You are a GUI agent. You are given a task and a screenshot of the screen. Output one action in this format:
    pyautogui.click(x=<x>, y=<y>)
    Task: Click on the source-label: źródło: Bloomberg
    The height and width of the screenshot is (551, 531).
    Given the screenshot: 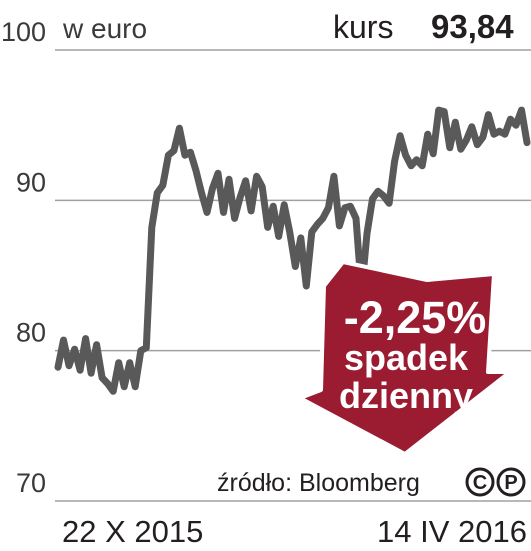 What is the action you would take?
    pyautogui.click(x=318, y=483)
    